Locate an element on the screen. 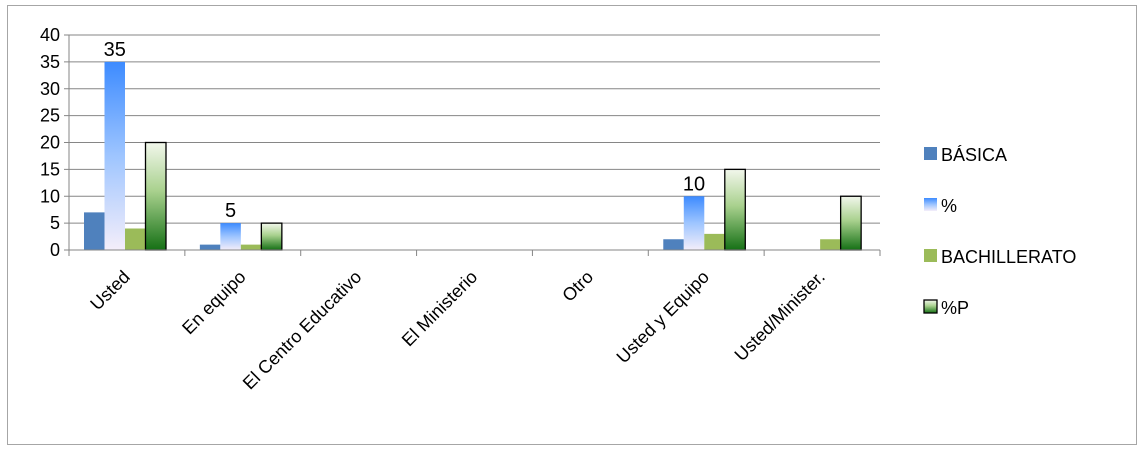  y-tick-label: 20 is located at coordinates (50, 143).